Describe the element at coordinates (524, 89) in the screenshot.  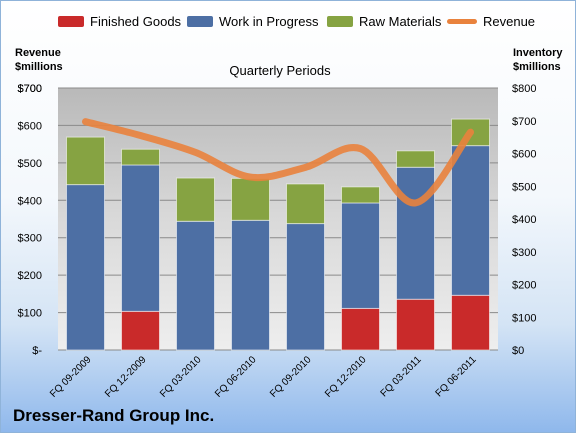
I see `right-tick-label: $800` at that location.